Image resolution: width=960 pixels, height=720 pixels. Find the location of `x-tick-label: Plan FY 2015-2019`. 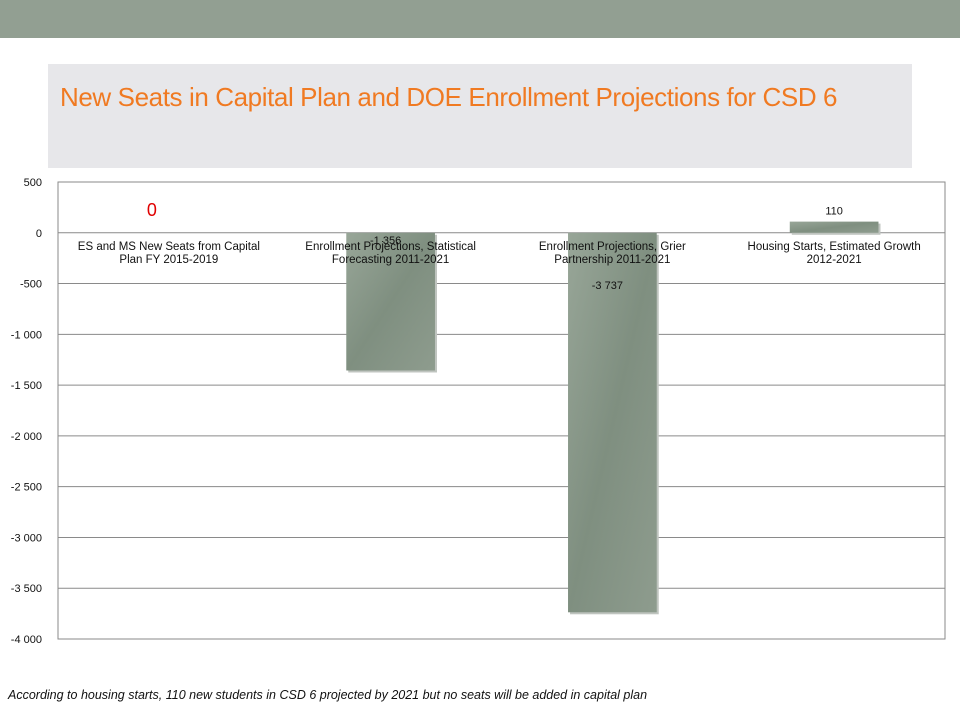

x-tick-label: Plan FY 2015-2019 is located at coordinates (168, 260).